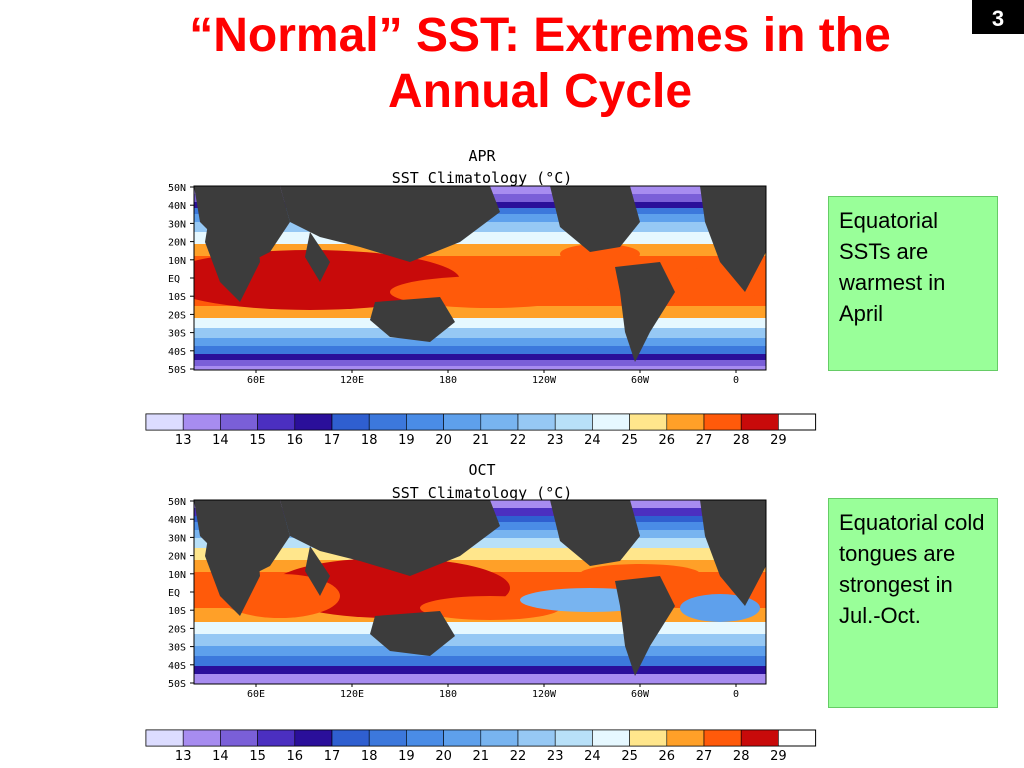 The width and height of the screenshot is (1024, 768). I want to click on lon-tick-label: 120E, so click(352, 380).